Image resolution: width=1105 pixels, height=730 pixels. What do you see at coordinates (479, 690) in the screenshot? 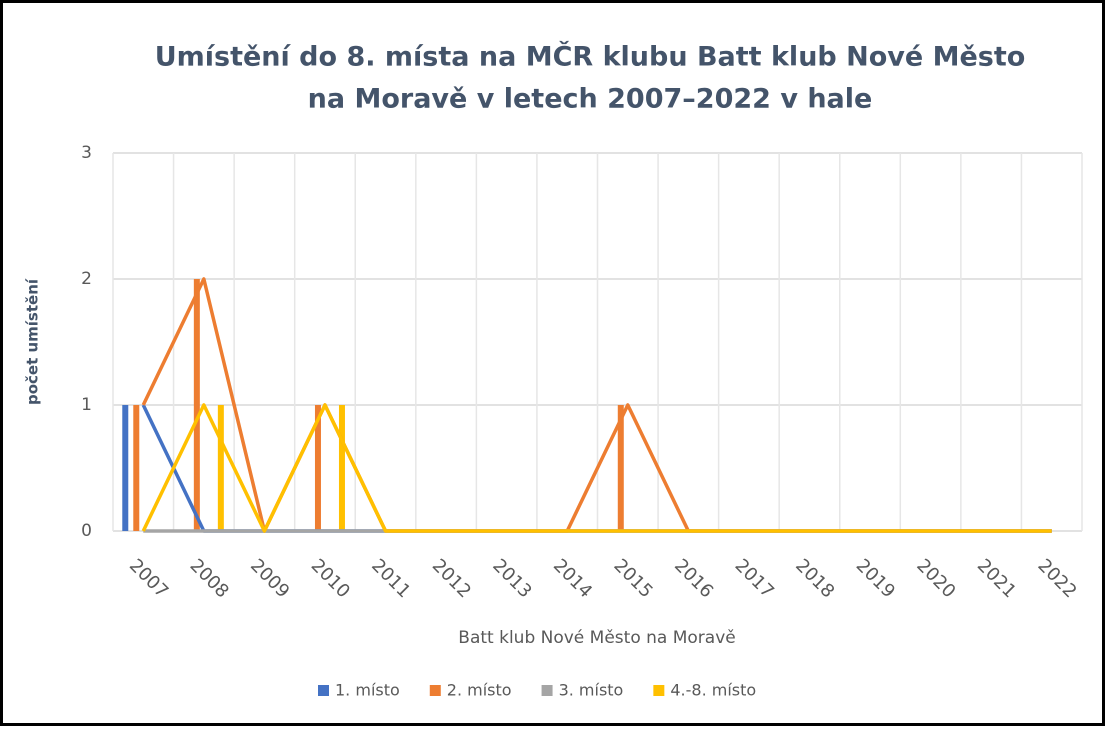
I see `legend-label: 2. místo` at bounding box center [479, 690].